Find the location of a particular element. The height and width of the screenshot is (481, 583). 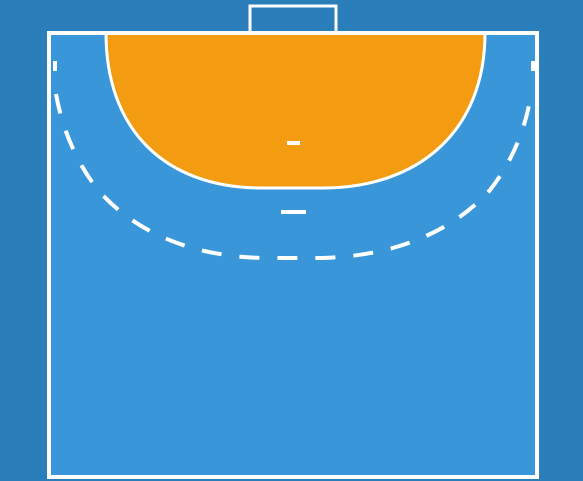

goal is located at coordinates (293, 19).